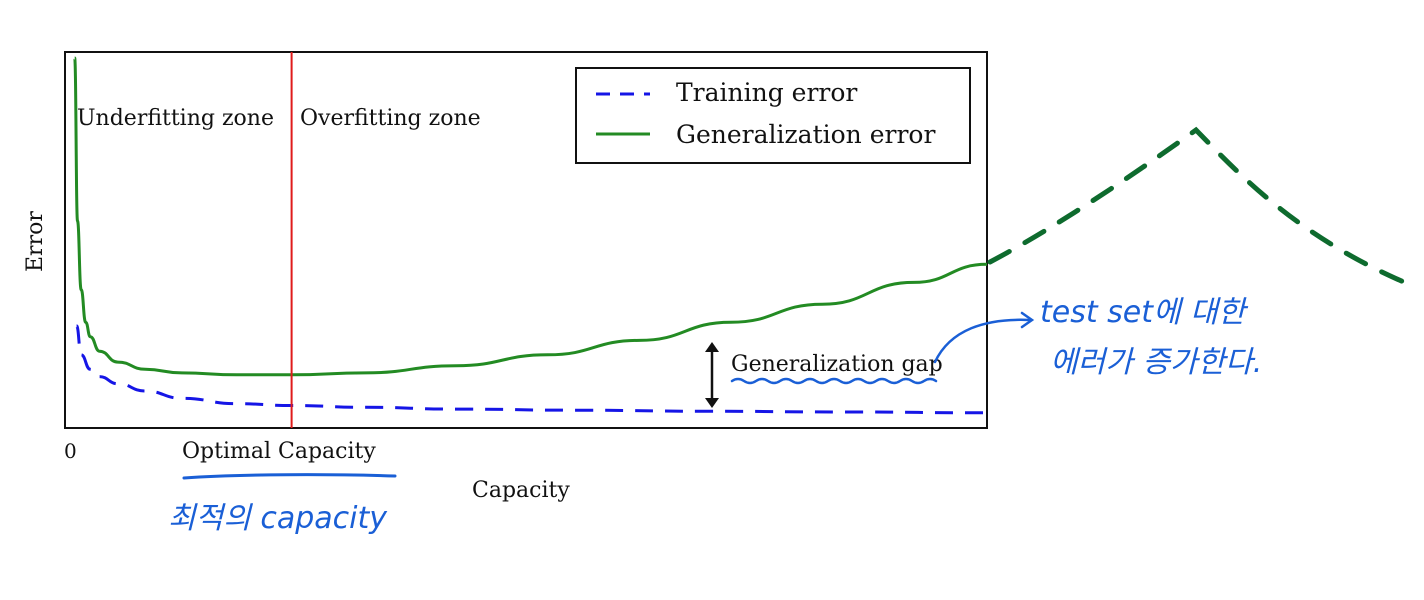 Image resolution: width=1424 pixels, height=600 pixels. What do you see at coordinates (278, 518) in the screenshot?
I see `handwritten-optimal-note: 최적의 capacity` at bounding box center [278, 518].